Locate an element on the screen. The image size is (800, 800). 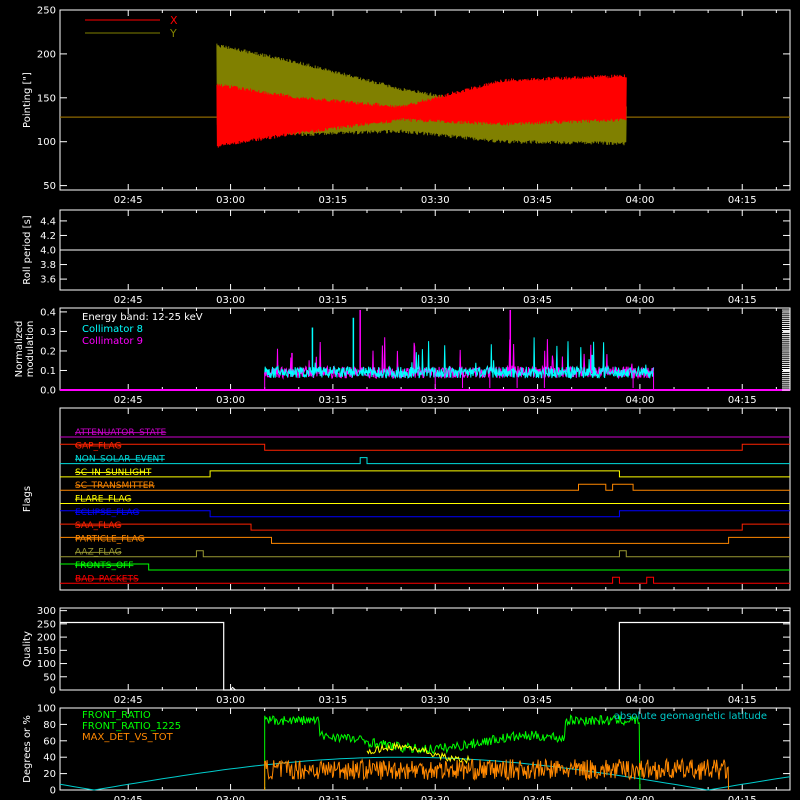
y-tick-label: 20 is located at coordinates (49, 774).